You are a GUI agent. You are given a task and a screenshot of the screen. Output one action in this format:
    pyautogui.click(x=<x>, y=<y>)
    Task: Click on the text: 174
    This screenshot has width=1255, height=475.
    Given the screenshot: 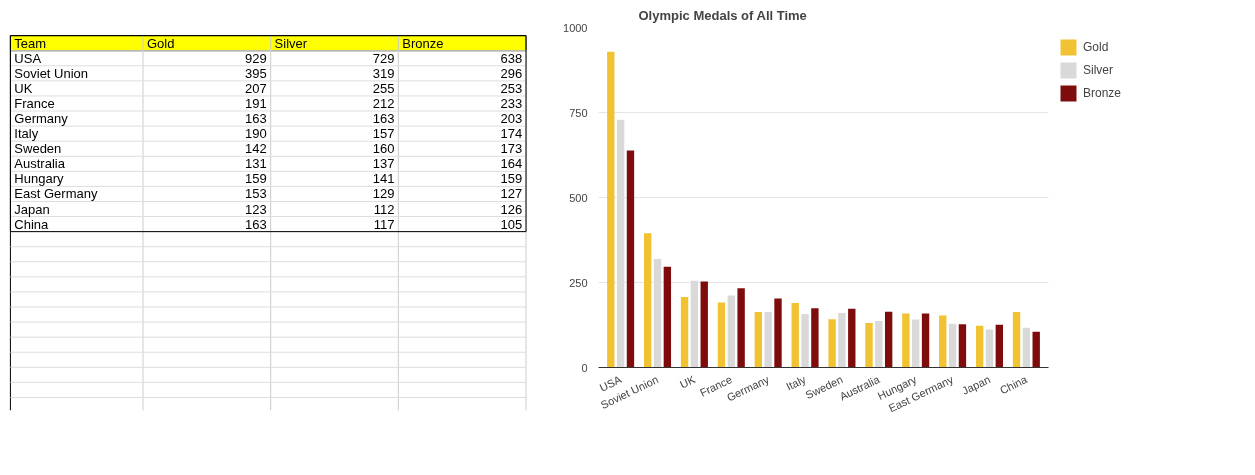 What is the action you would take?
    pyautogui.click(x=511, y=134)
    